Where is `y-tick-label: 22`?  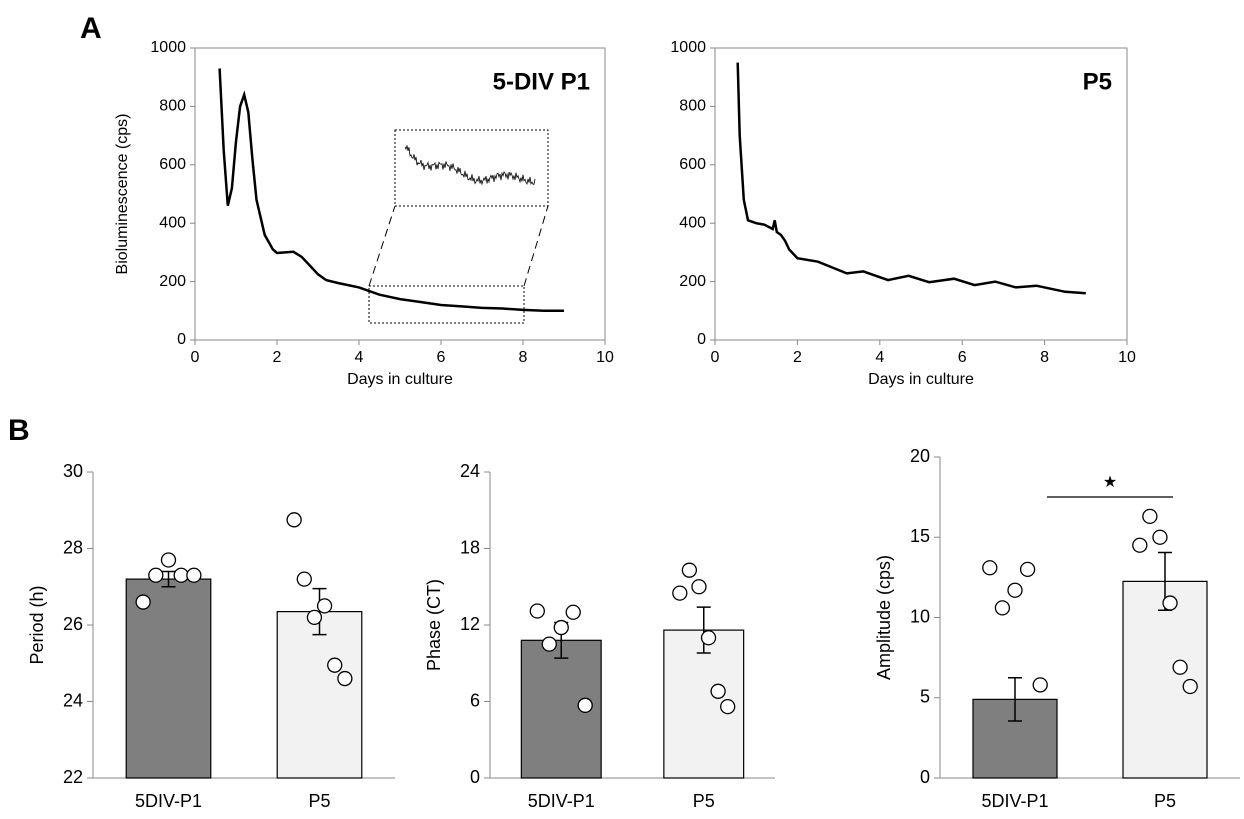
y-tick-label: 22 is located at coordinates (73, 777).